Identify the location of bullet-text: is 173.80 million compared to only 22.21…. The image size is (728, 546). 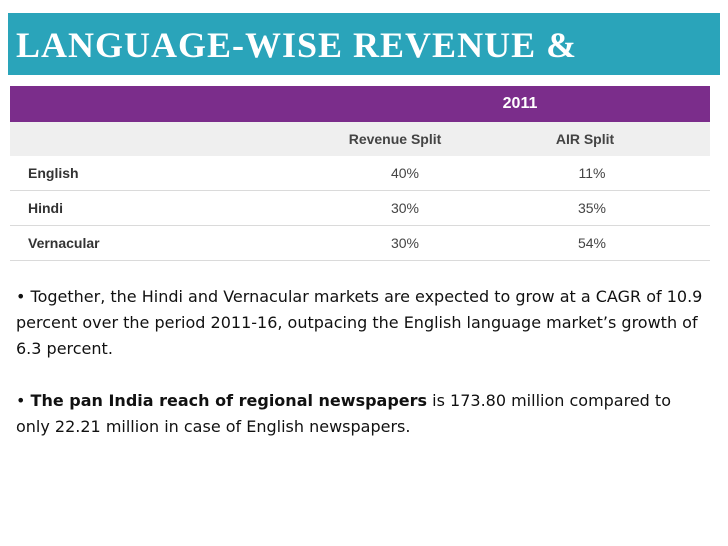
(343, 413).